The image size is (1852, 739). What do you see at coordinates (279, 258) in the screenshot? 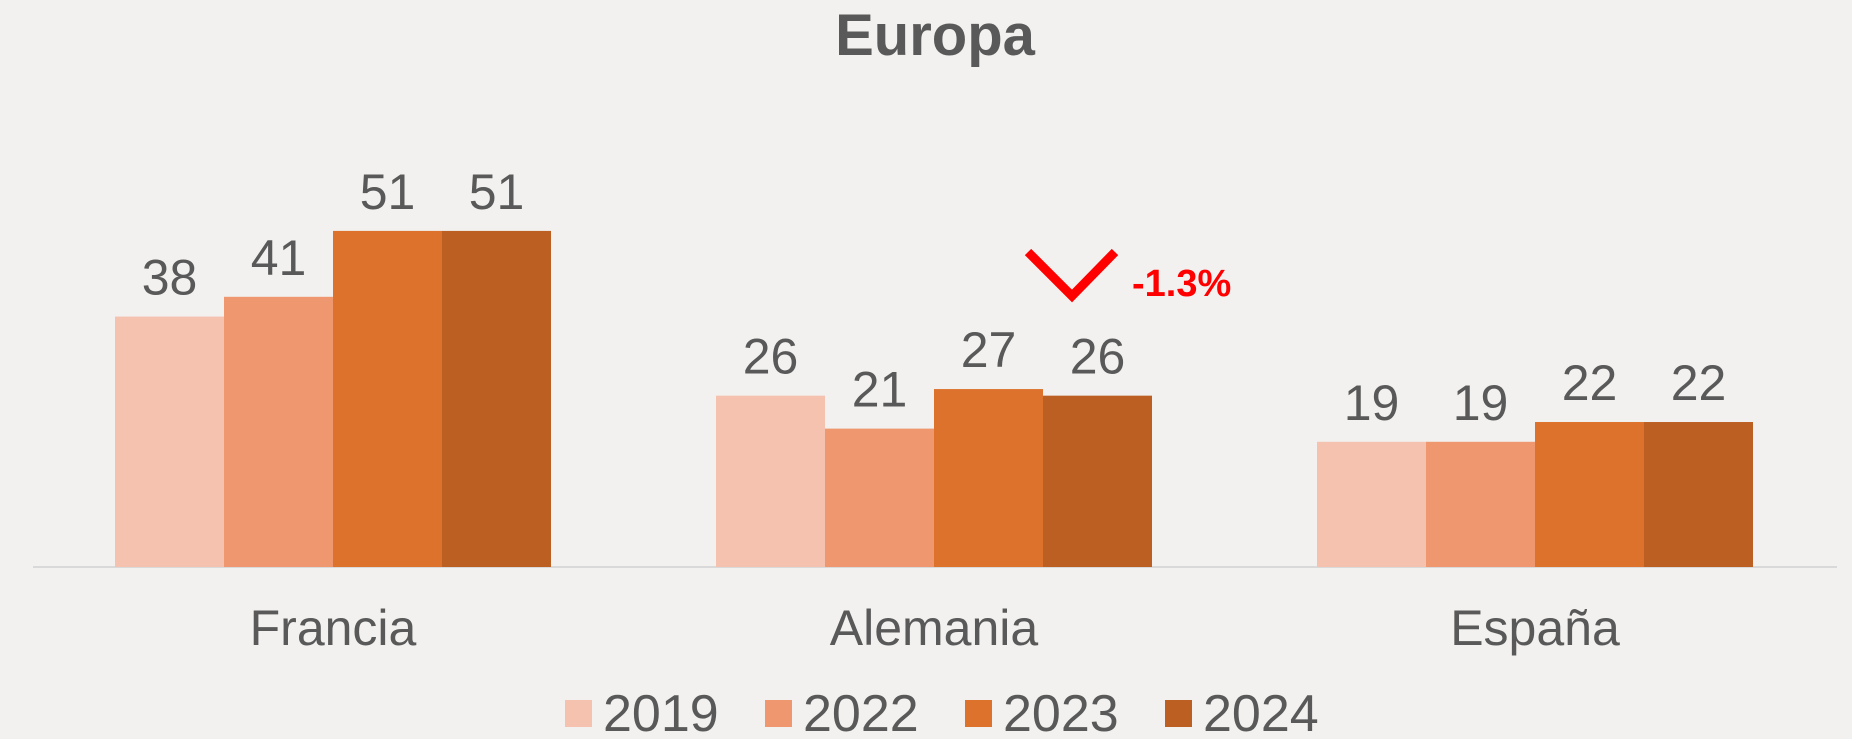
I see `data-label: 41` at bounding box center [279, 258].